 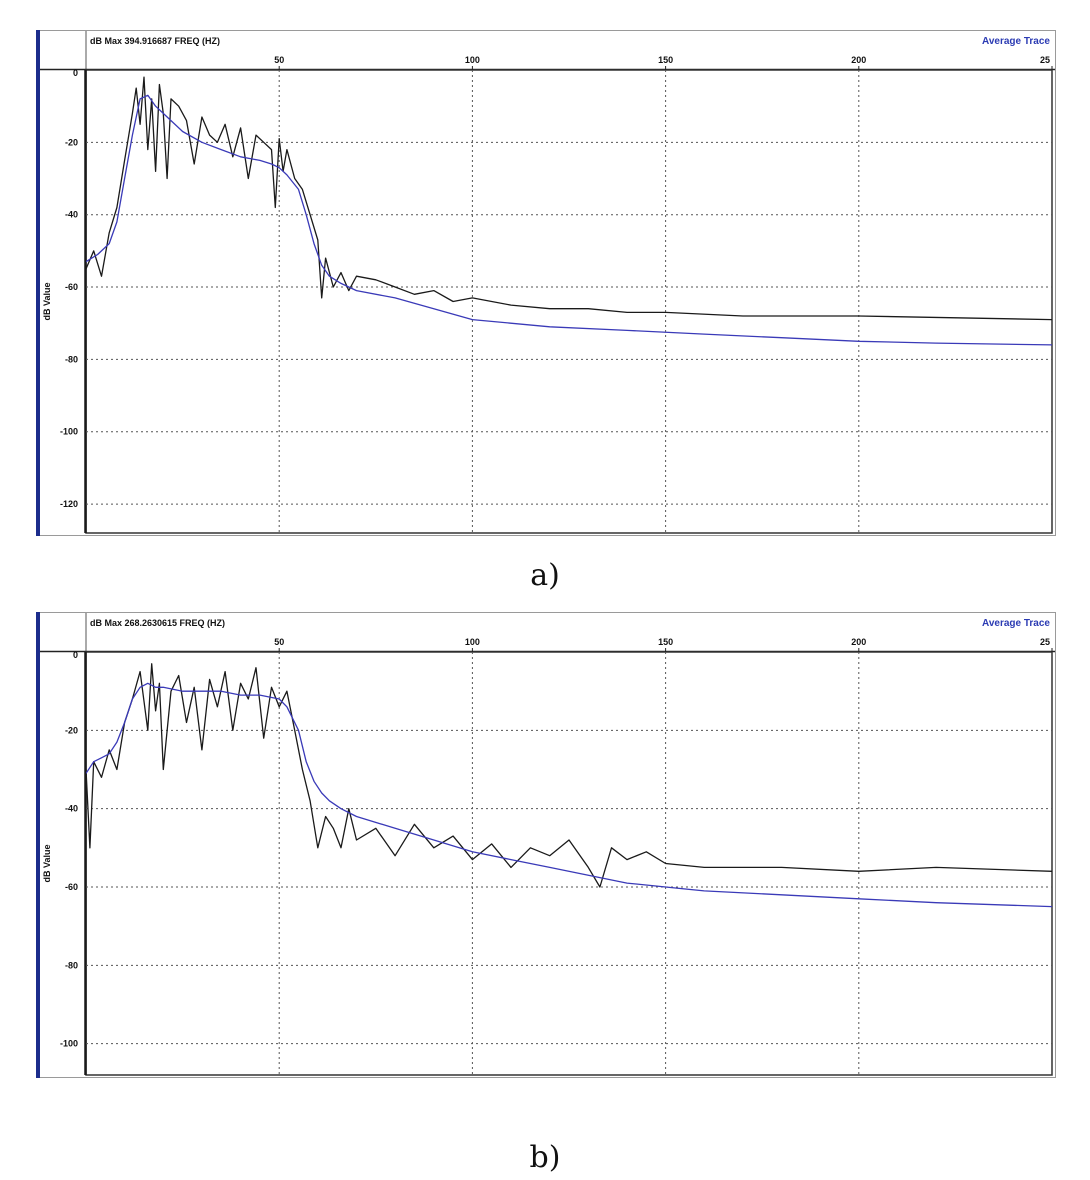 What do you see at coordinates (69, 504) in the screenshot?
I see `y-tick-label: -120` at bounding box center [69, 504].